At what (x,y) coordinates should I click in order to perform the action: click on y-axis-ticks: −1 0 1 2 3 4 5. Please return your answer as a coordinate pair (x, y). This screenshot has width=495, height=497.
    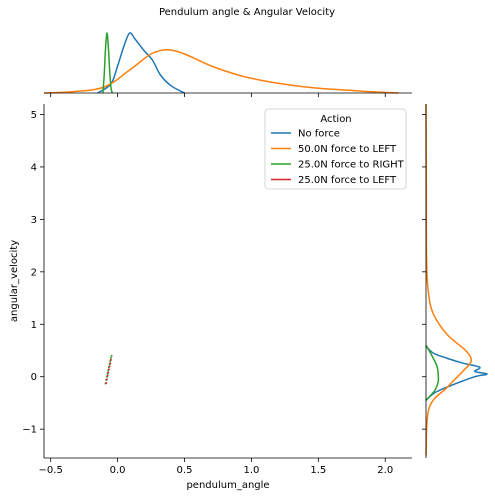
    Looking at the image, I should click on (33, 273).